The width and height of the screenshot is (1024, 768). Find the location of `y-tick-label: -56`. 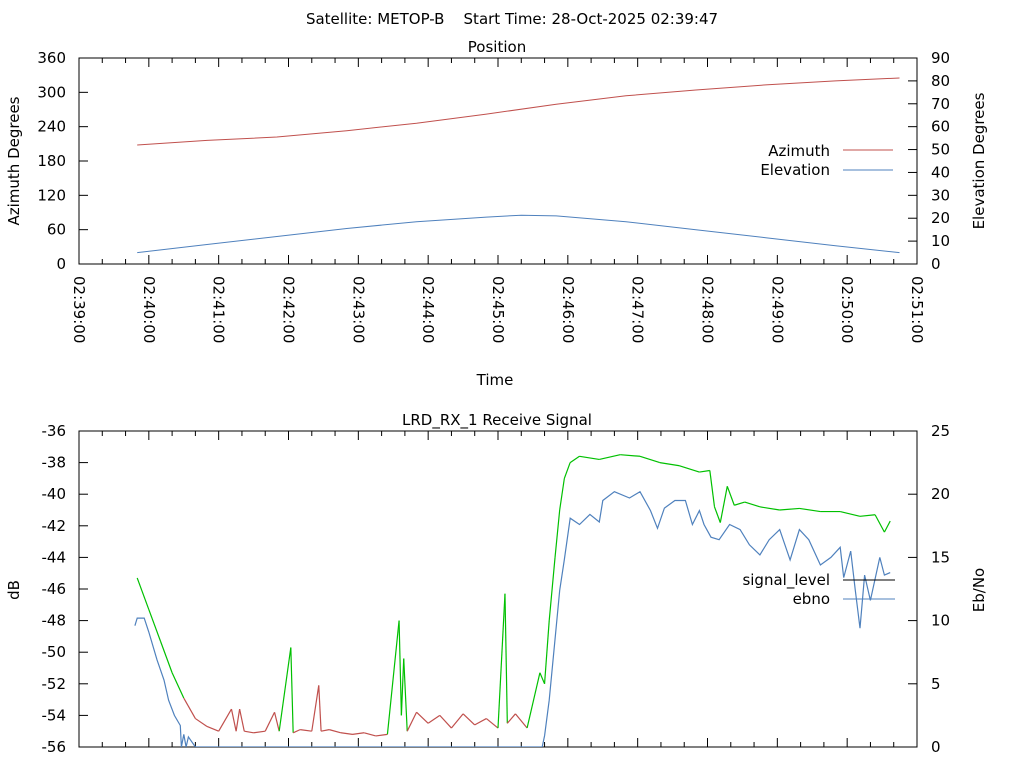

y-tick-label: -56 is located at coordinates (54, 747).